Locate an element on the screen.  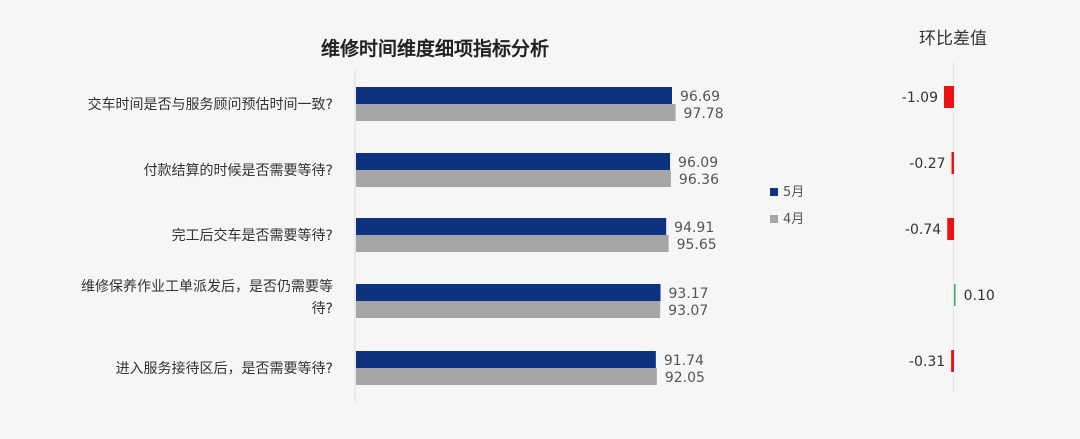
category-label: 维修保养作业工单派发后，是否仍需要等 is located at coordinates (207, 286).